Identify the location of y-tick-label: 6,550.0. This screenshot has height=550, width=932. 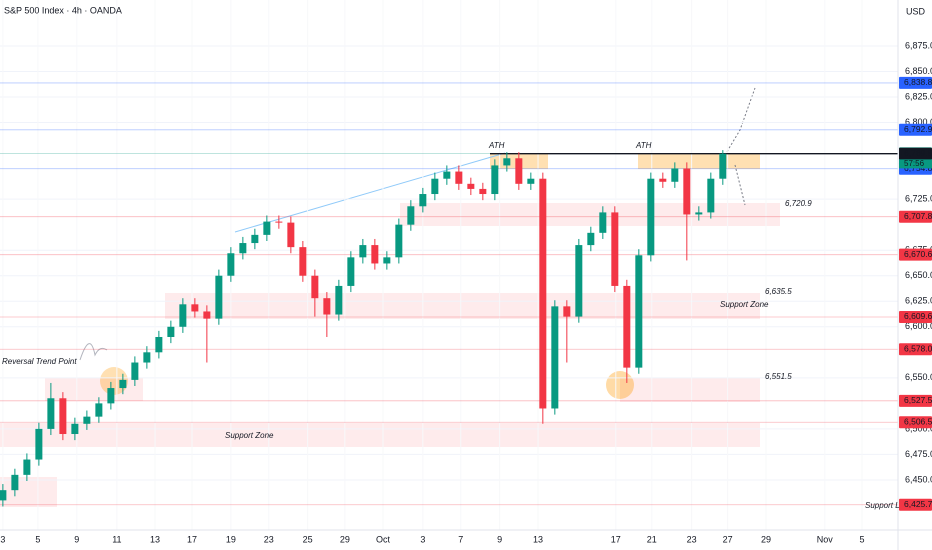
(918, 377).